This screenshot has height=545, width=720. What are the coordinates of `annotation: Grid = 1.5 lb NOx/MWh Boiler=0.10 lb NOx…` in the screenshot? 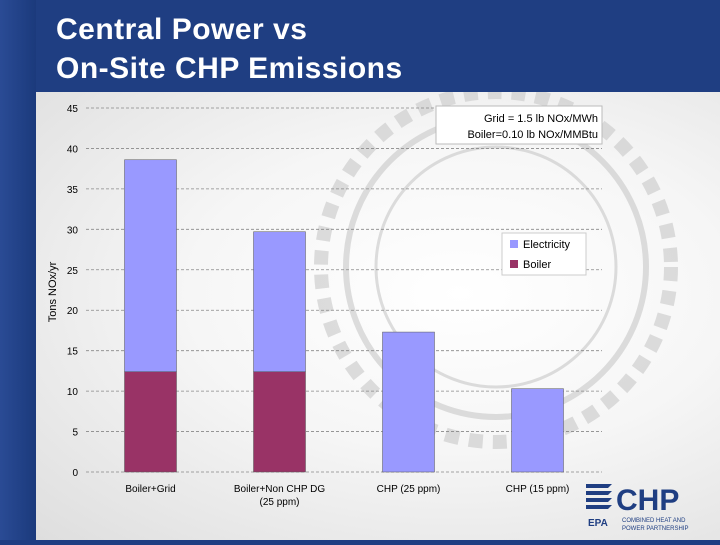 It's located at (519, 125).